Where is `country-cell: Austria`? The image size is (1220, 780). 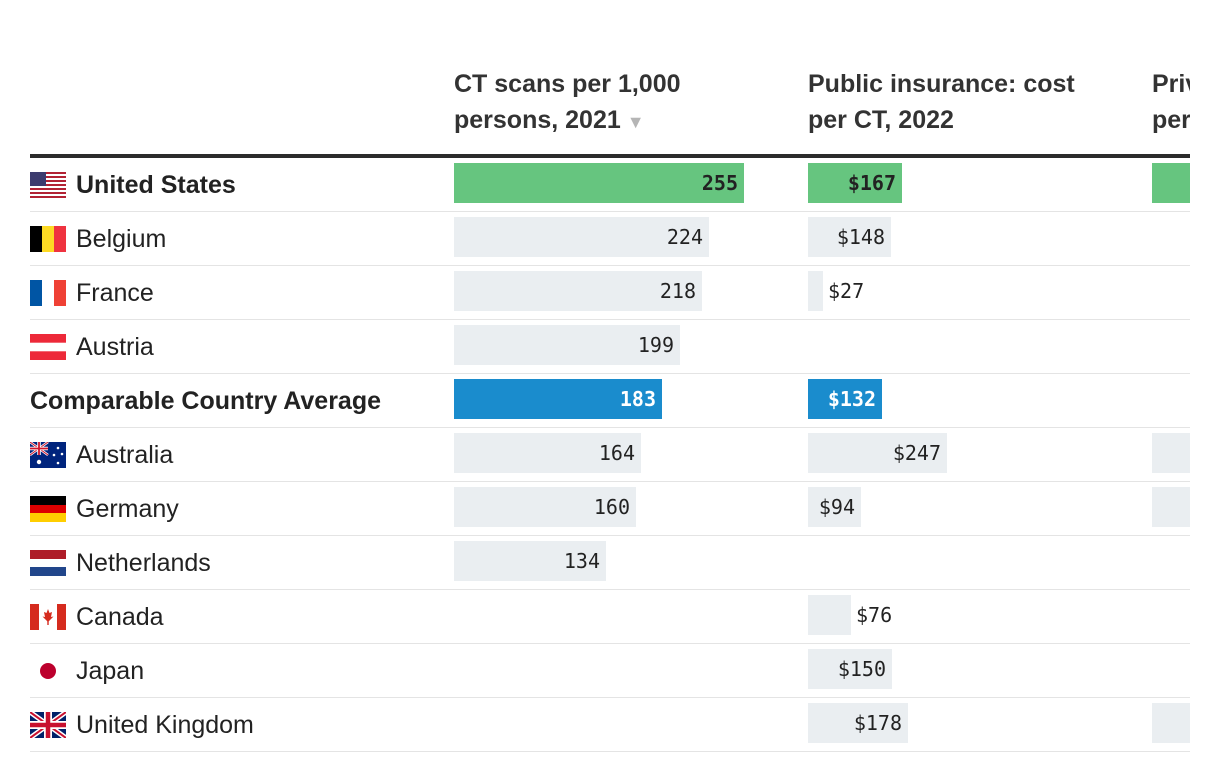
country-cell: Austria is located at coordinates (92, 347).